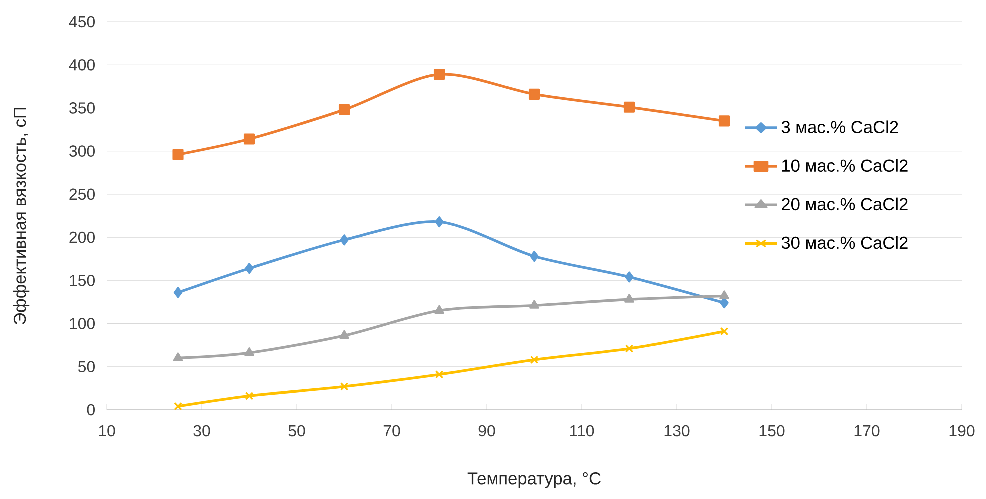 The width and height of the screenshot is (986, 499). I want to click on y-tick-label: 100, so click(83, 324).